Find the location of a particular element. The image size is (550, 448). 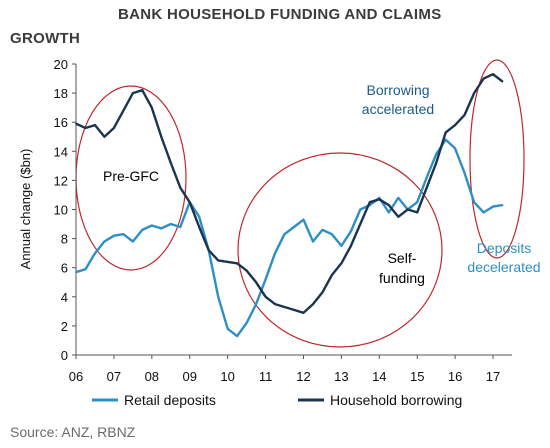

recent-divergence-circle is located at coordinates (497, 159).